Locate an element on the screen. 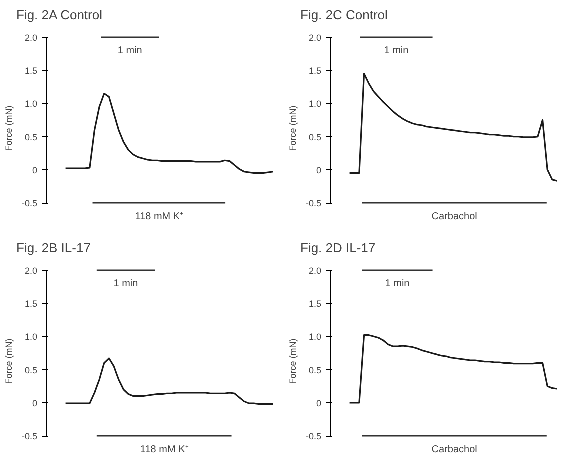 The image size is (568, 467). chart-title: Fig. 2D IL-17 is located at coordinates (338, 248).